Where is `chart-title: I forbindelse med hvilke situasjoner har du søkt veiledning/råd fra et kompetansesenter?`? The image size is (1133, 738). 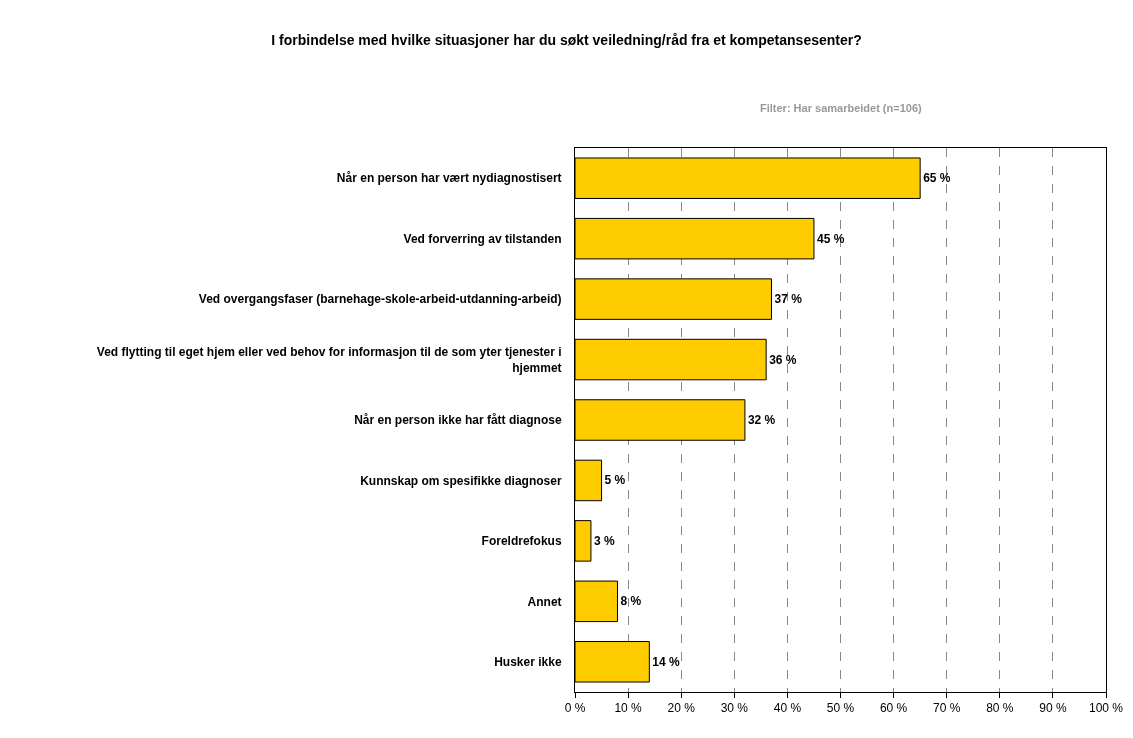
chart-title: I forbindelse med hvilke situasjoner har du søkt veiledning/råd fra et kompetansesenter? is located at coordinates (566, 39).